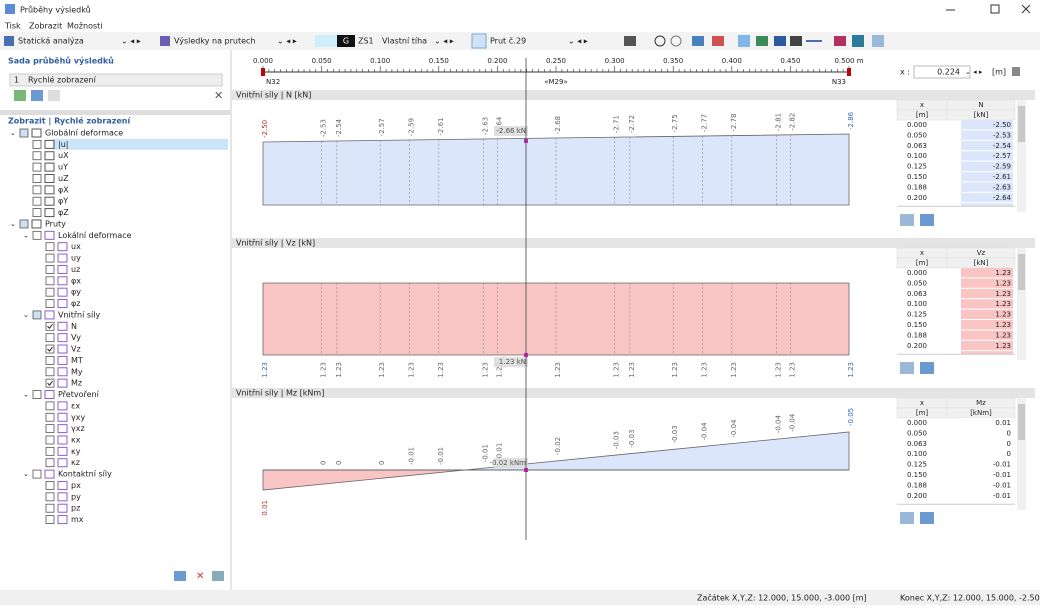 The height and width of the screenshot is (609, 1040). I want to click on member-pick, so click(479, 41).